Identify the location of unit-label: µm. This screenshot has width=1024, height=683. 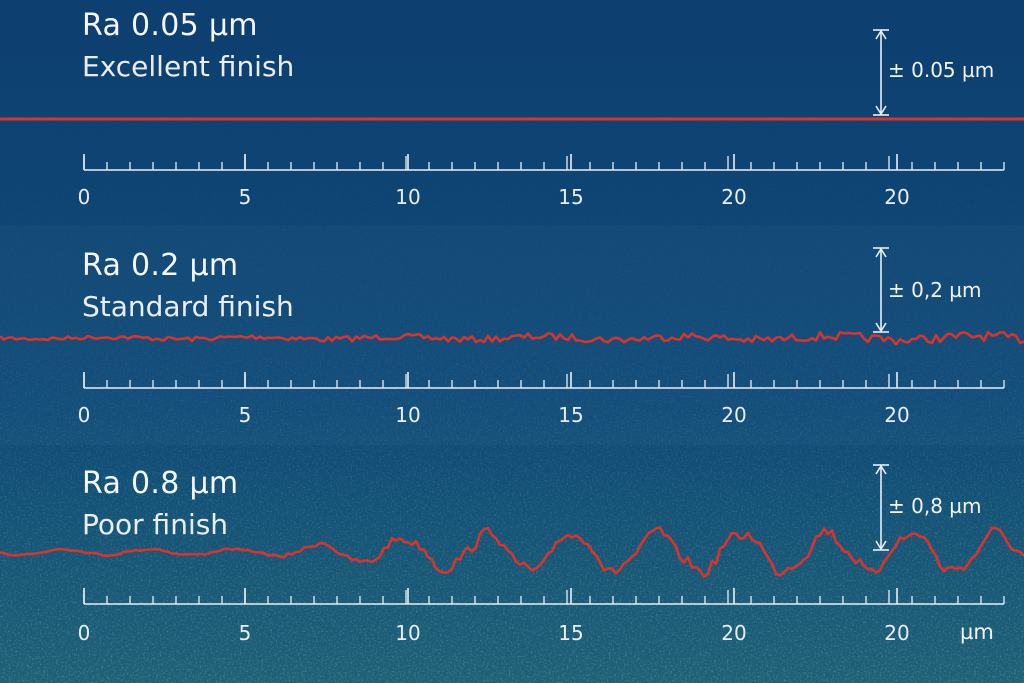
(977, 632).